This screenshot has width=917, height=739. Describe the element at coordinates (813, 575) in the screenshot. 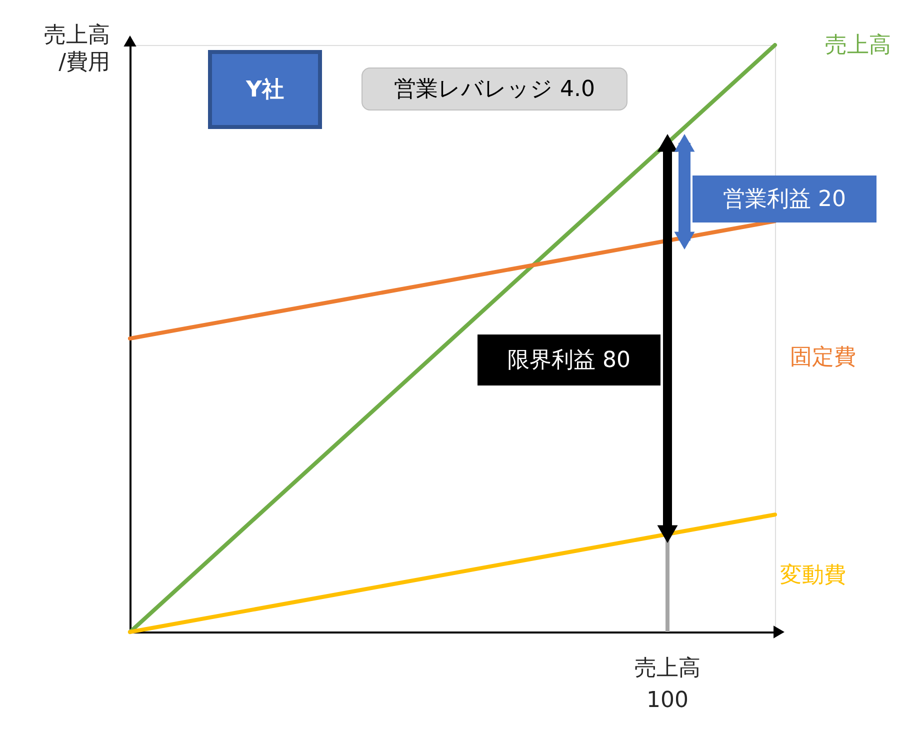

I see `text: 変動費` at that location.